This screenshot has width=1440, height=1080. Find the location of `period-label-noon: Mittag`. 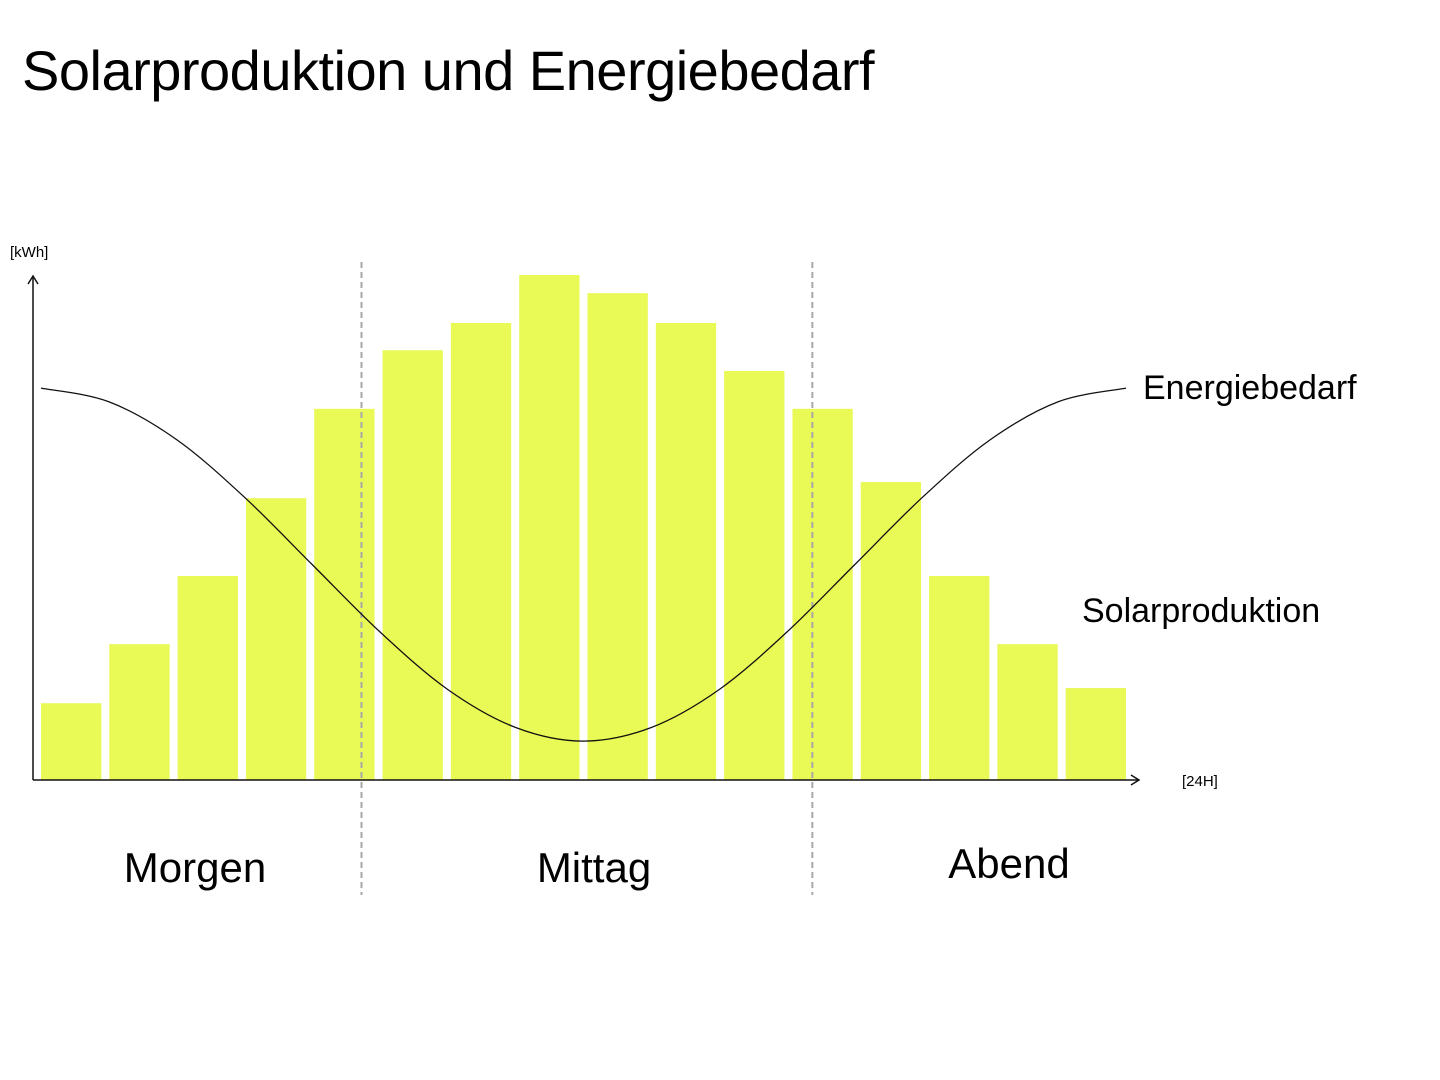

period-label-noon: Mittag is located at coordinates (594, 867).